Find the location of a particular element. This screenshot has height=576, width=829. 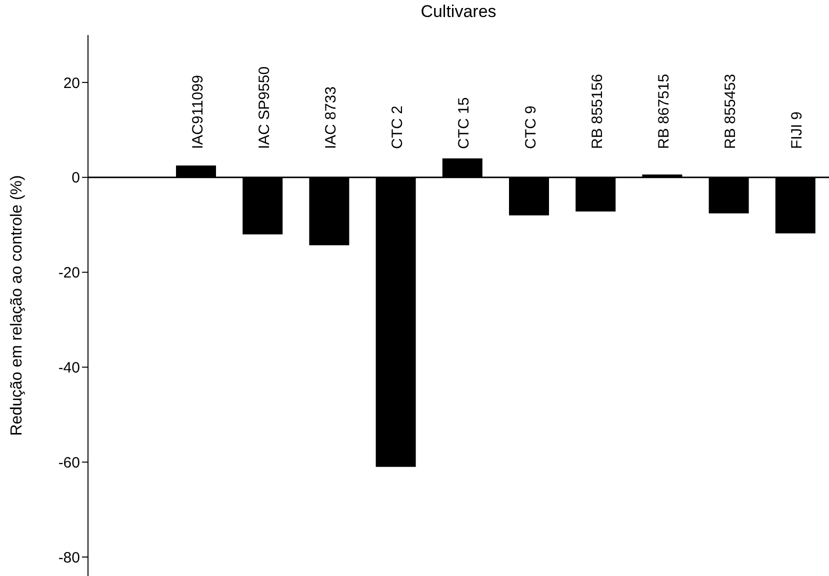

x-tick-label: IAC911099 is located at coordinates (197, 112).